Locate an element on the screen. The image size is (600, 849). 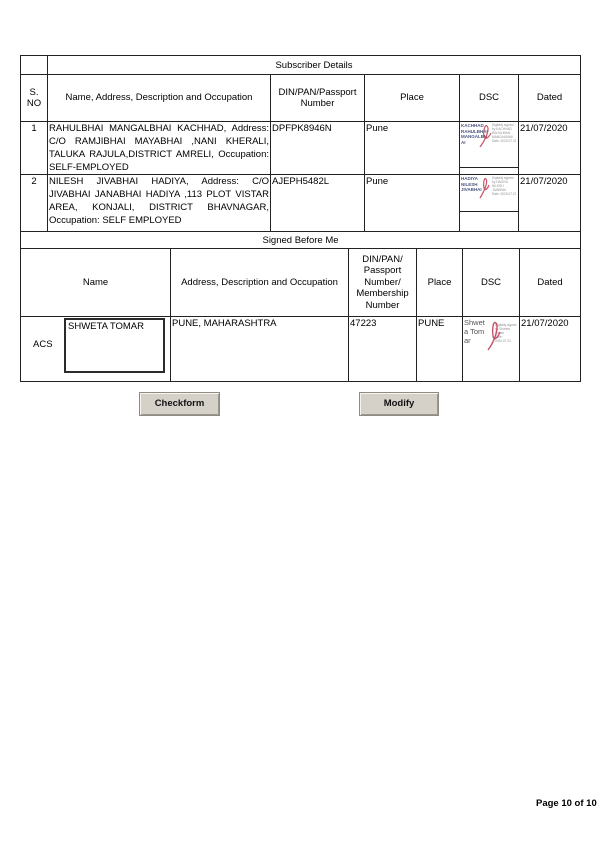
header-name: Name is located at coordinates (95, 282).